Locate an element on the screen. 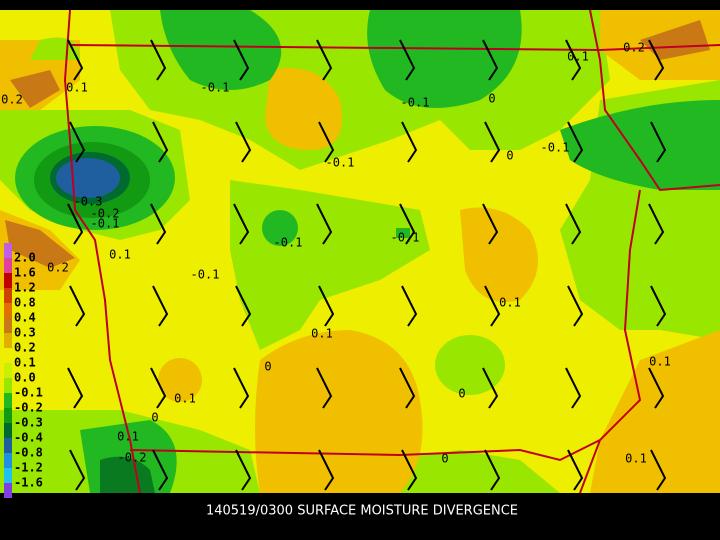 This screenshot has height=540, width=720. colorbar-label: -1.2 is located at coordinates (28, 468).